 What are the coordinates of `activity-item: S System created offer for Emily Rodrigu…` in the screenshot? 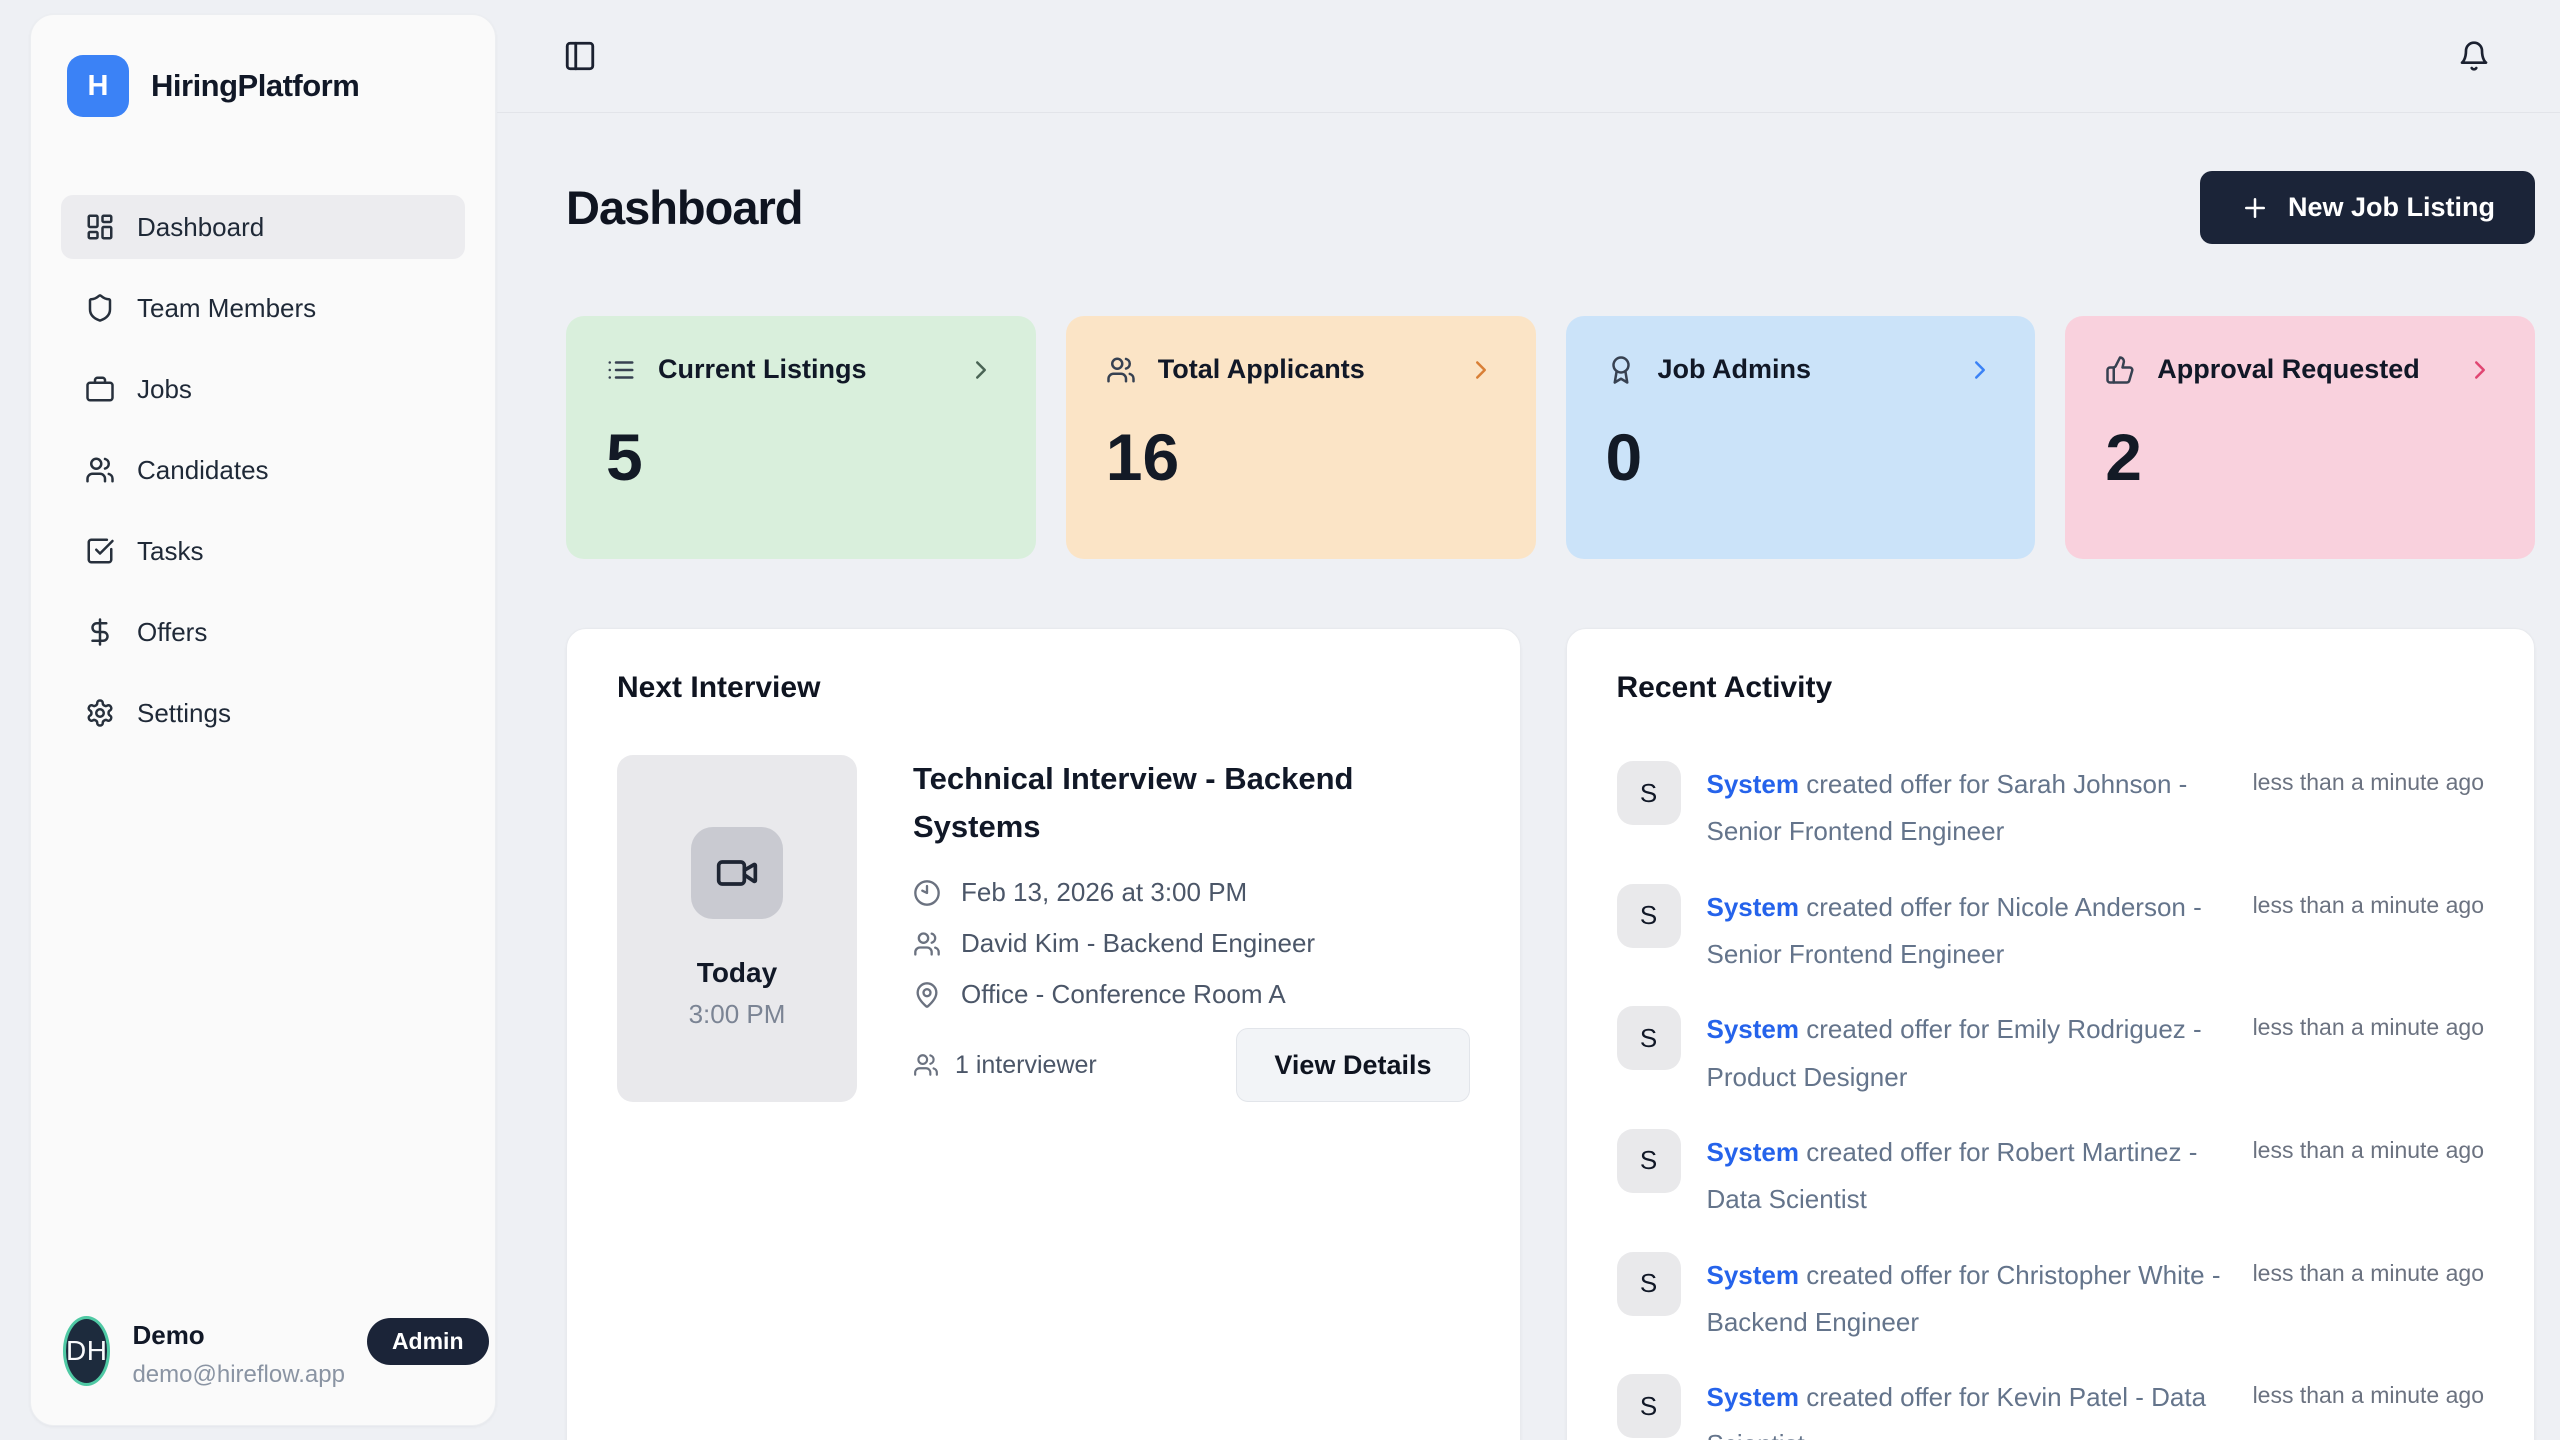 It's located at (2050, 1053).